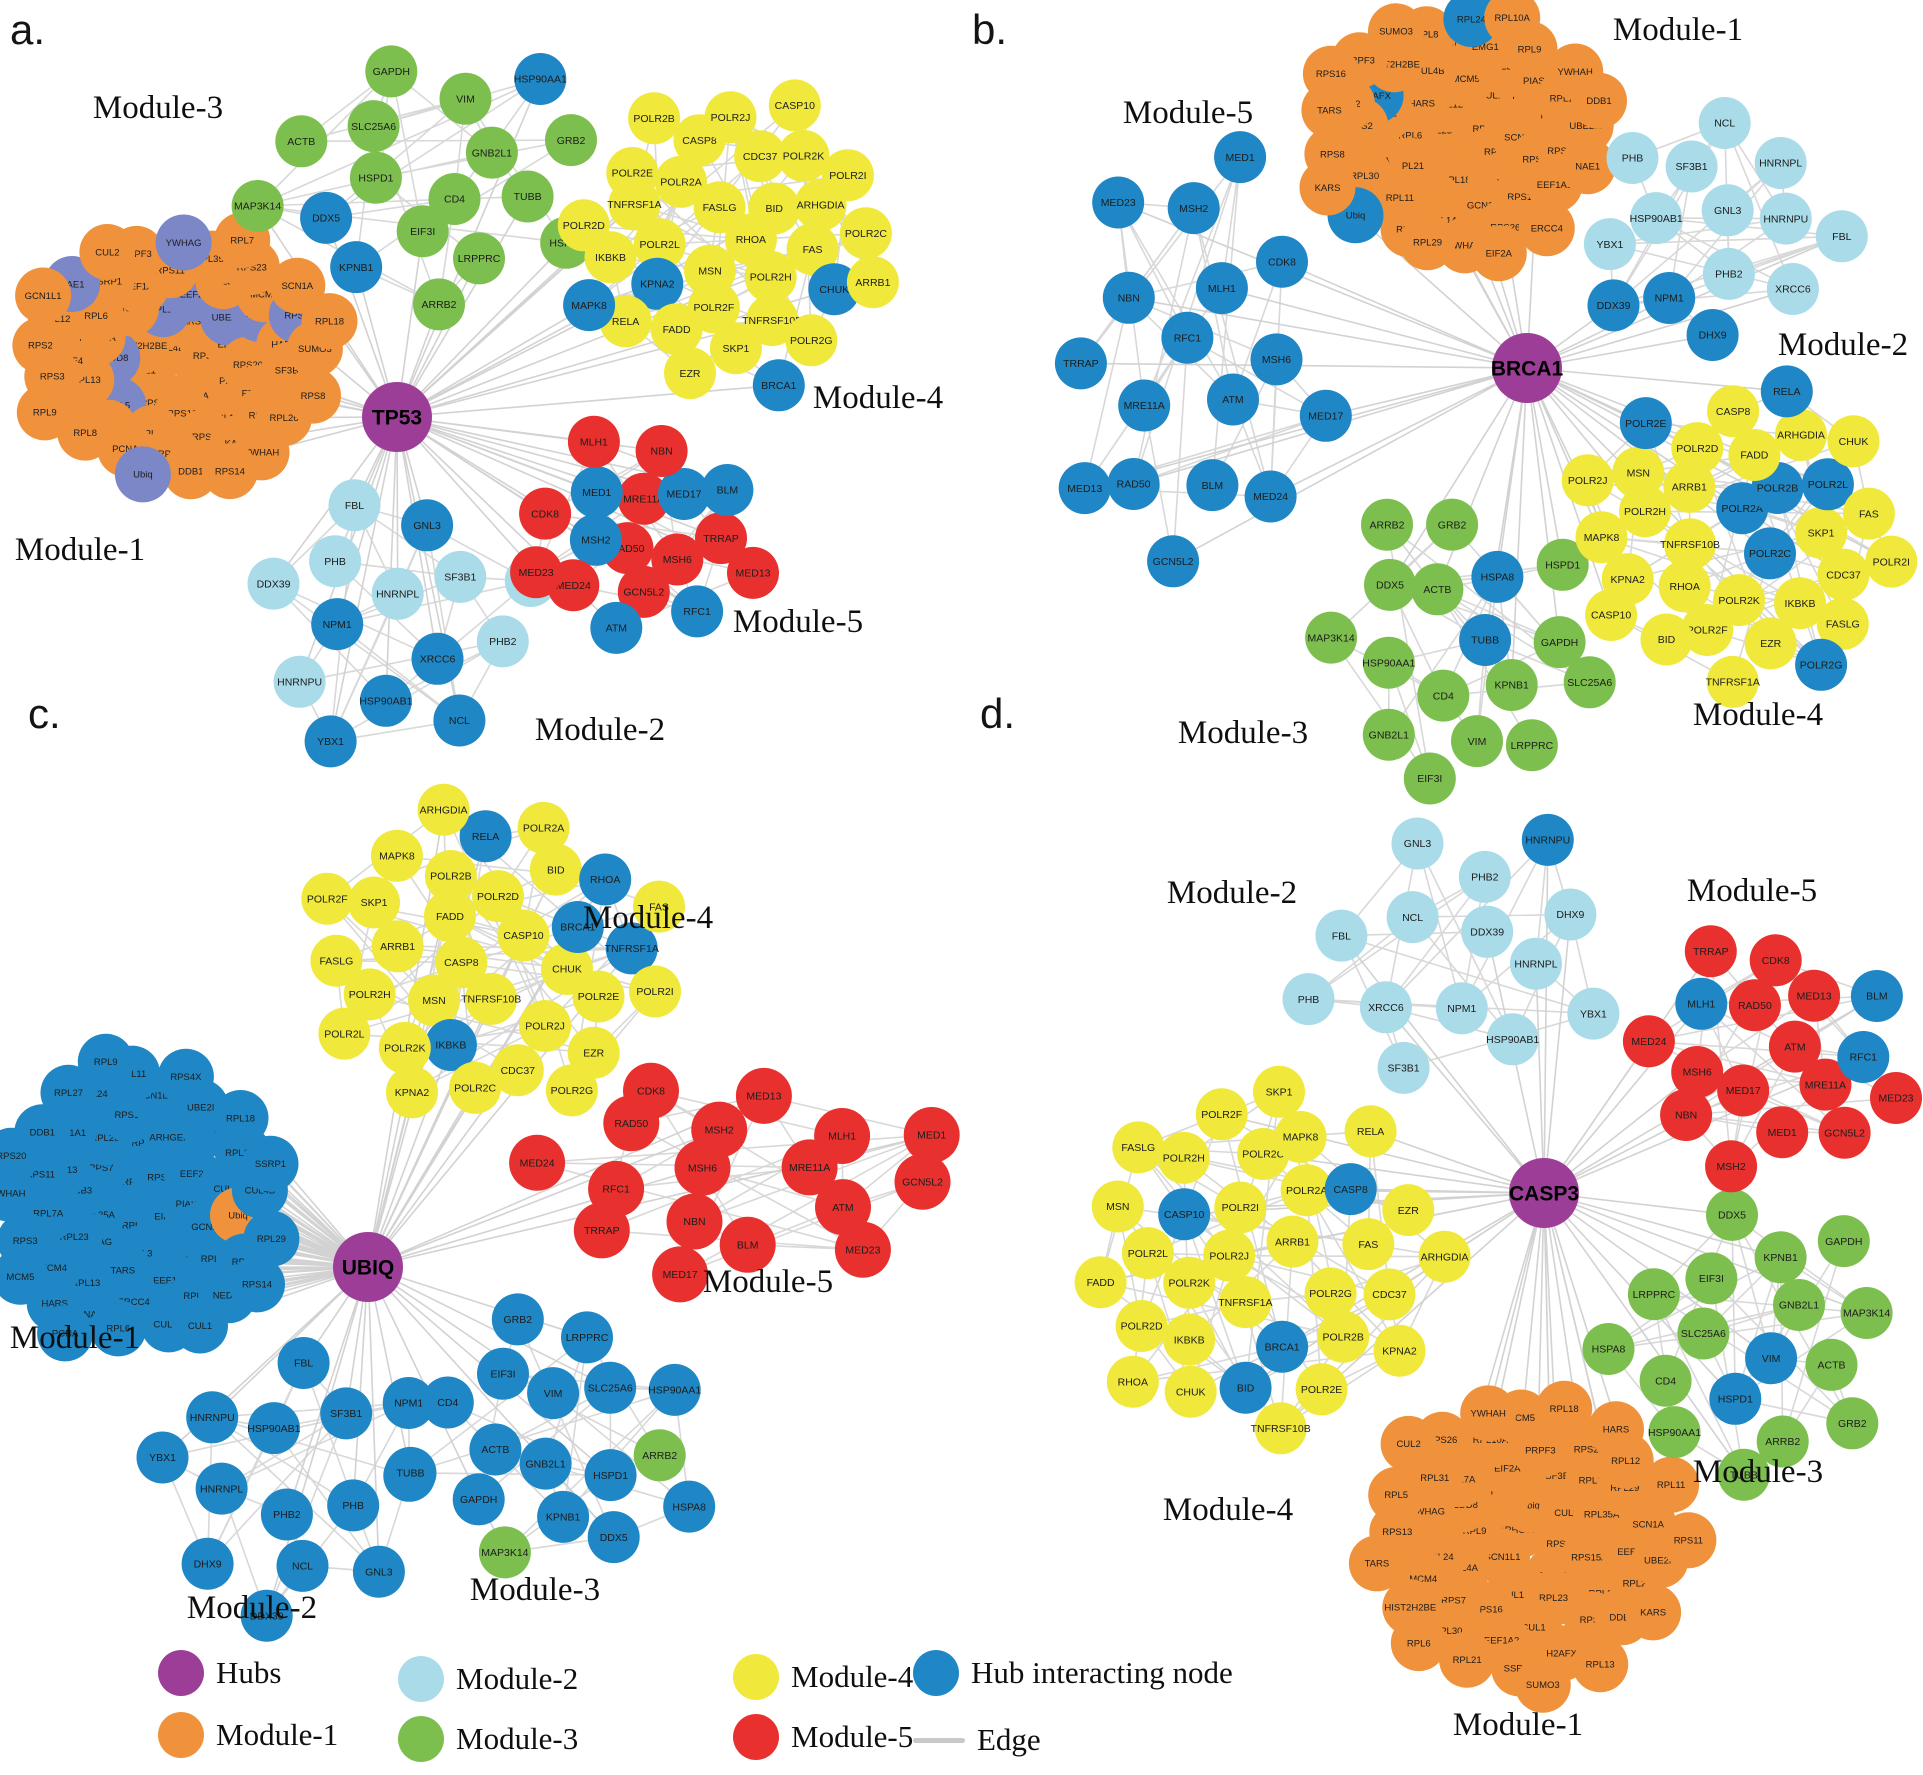 This screenshot has width=1923, height=1775. Describe the element at coordinates (270, 1163) in the screenshot. I see `node-ssrp1: SSRP1` at that location.